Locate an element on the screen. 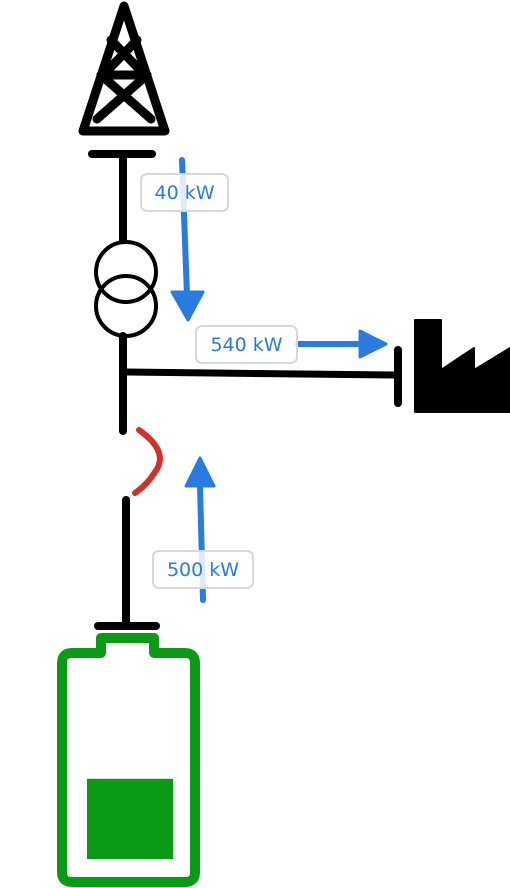 This screenshot has height=888, width=510. battery-flow-label-text: 500 kW is located at coordinates (203, 570).